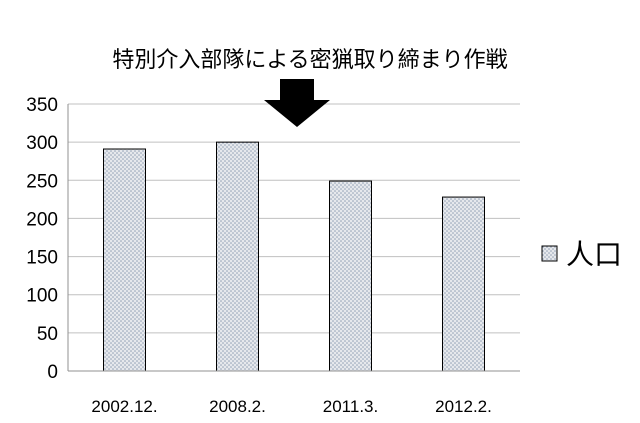 The image size is (640, 423). I want to click on event-annotation: 特別介入部隊による密猟取り締まり作戦, so click(310, 60).